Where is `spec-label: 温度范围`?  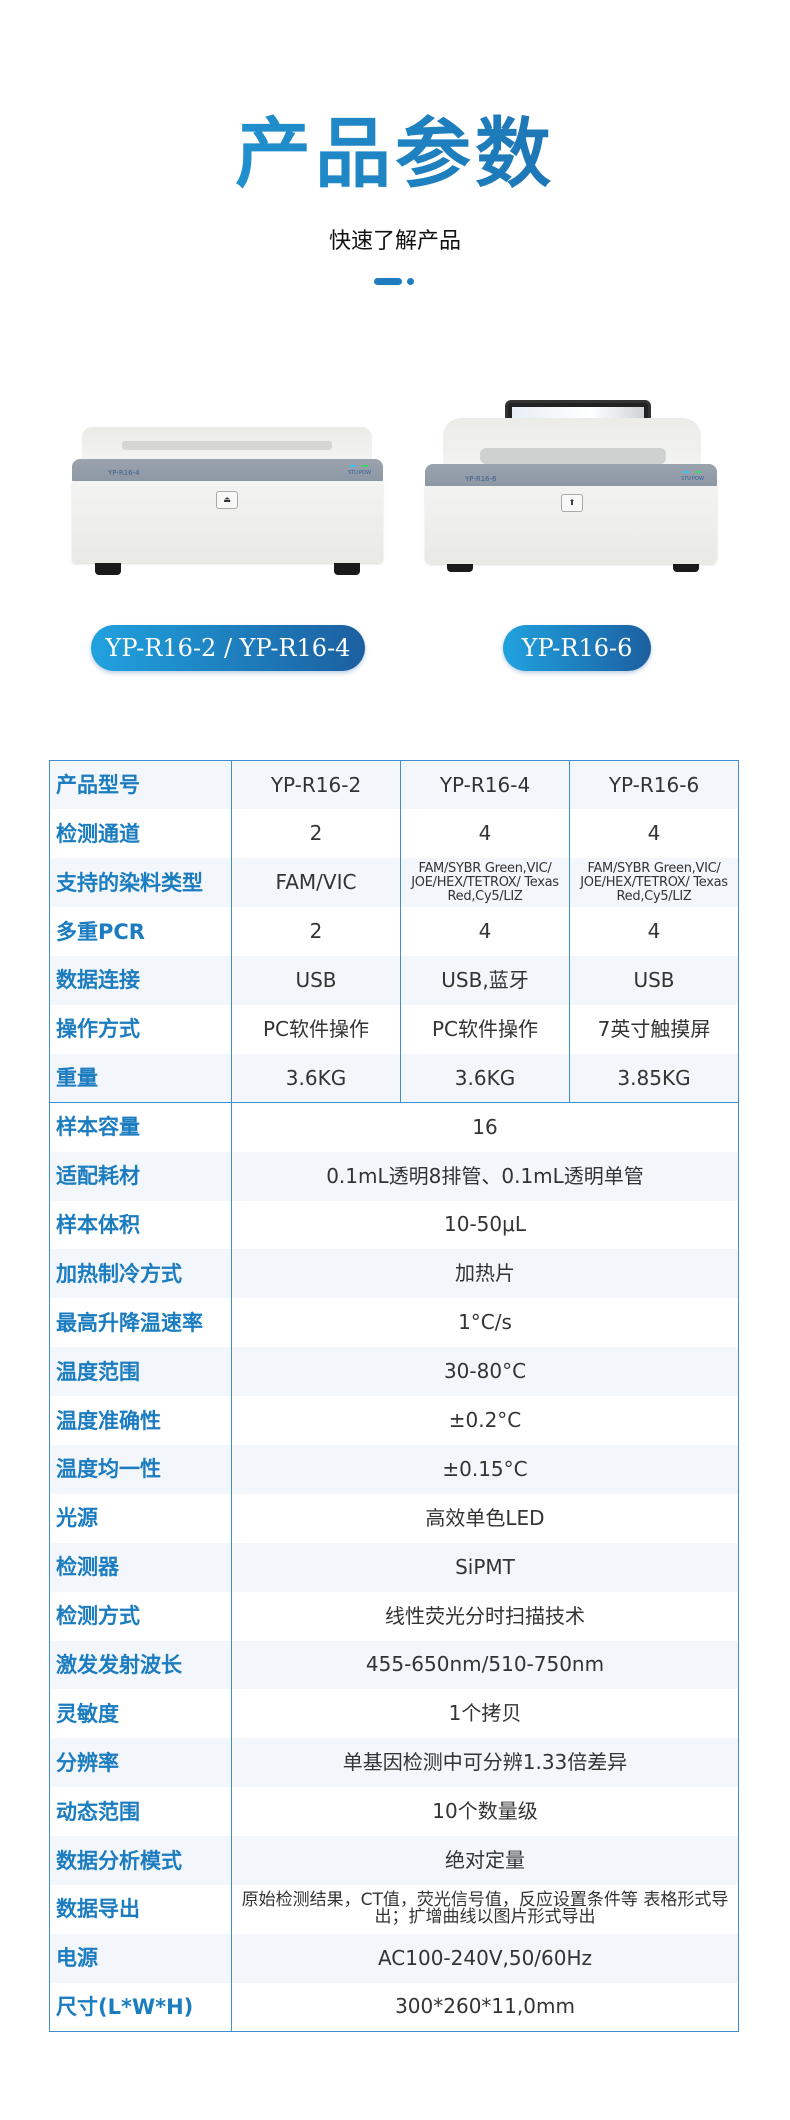 spec-label: 温度范围 is located at coordinates (140, 1372).